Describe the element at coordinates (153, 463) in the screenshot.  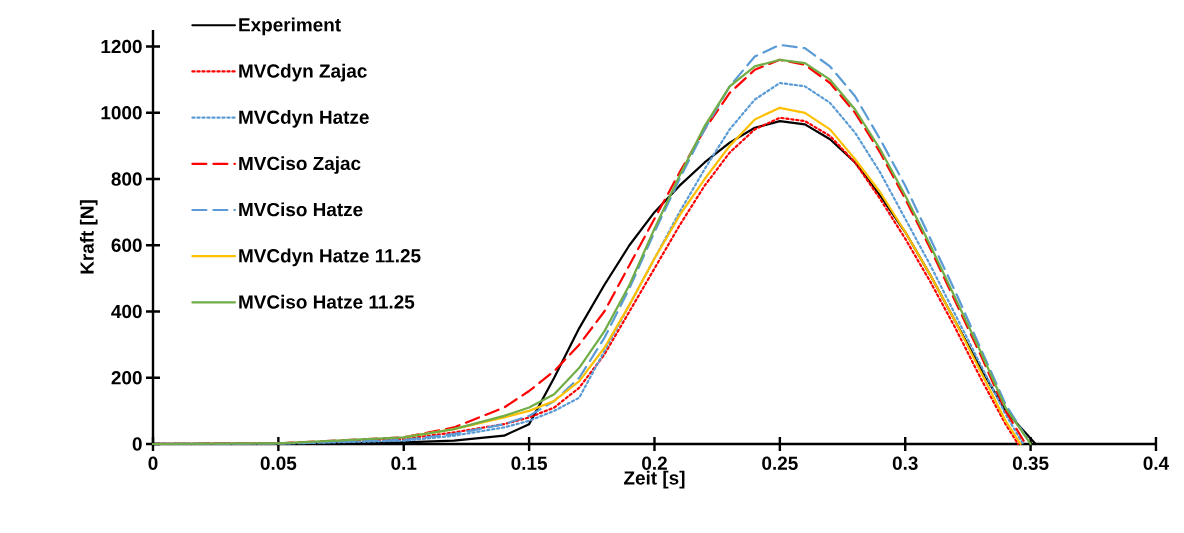
I see `x-tick-label: 0` at that location.